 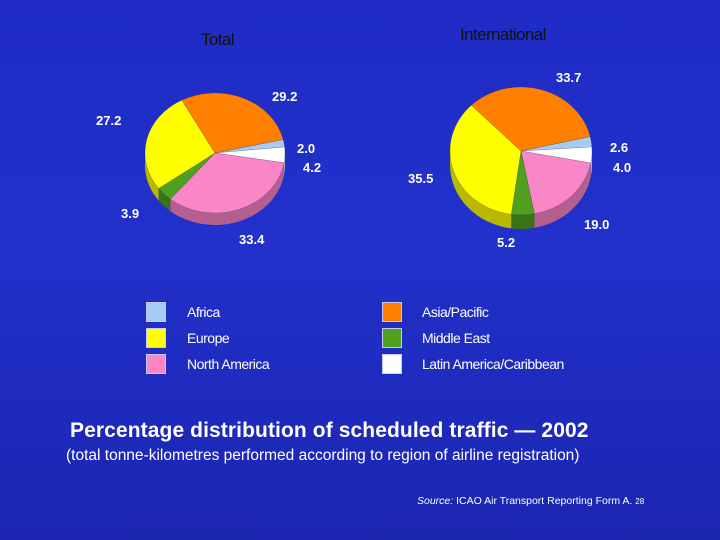 I want to click on pie-international, so click(x=521, y=157).